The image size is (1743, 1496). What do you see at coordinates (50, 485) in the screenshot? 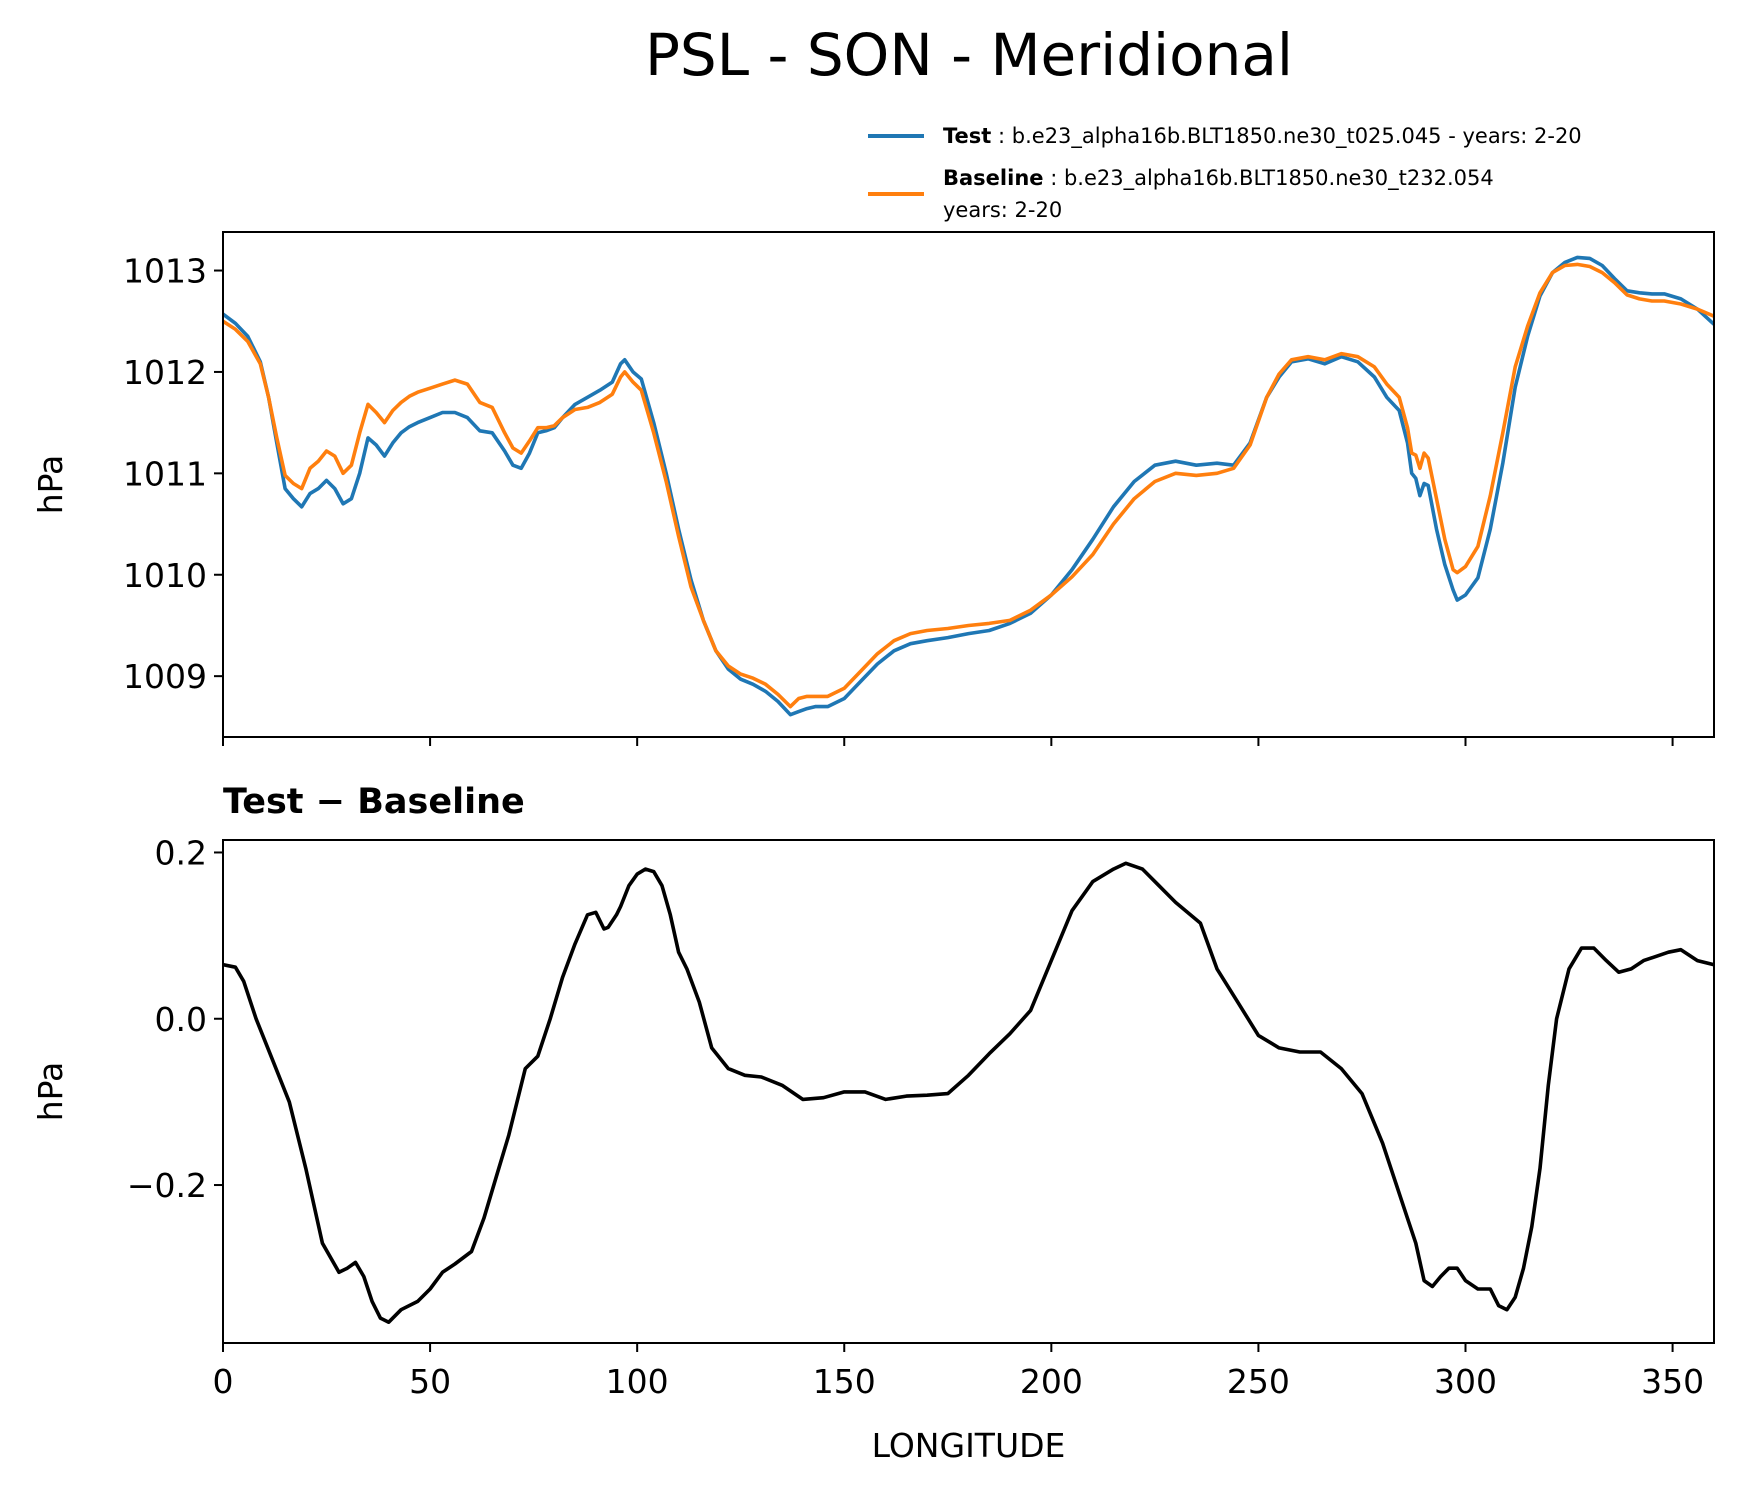
I see `y-axis-label-top: hPa` at bounding box center [50, 485].